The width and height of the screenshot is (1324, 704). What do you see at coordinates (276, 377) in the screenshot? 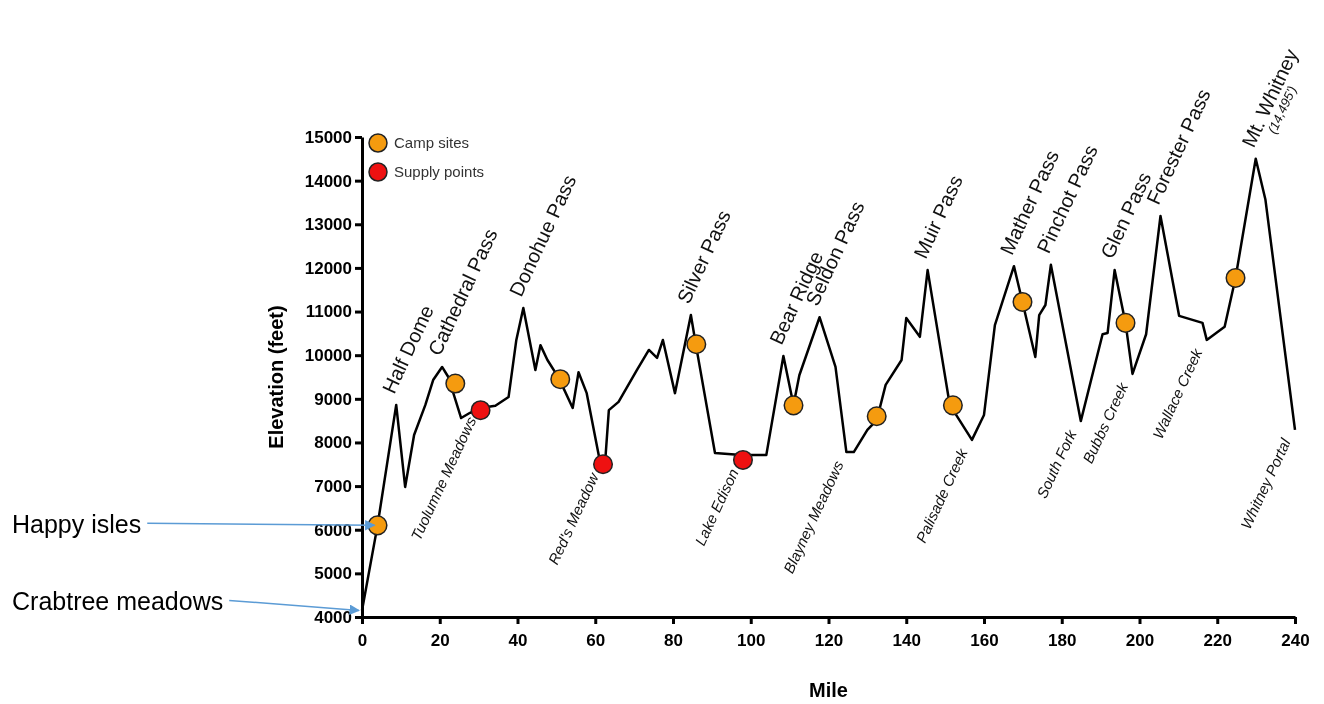
I see `y-axis-title: Elevation (feet)` at bounding box center [276, 377].